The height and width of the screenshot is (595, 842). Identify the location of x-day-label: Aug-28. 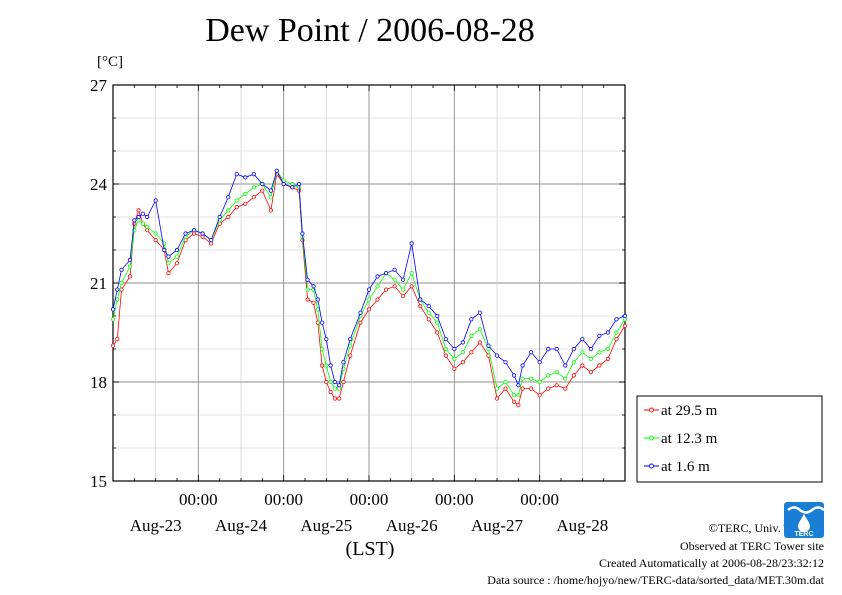
(582, 525).